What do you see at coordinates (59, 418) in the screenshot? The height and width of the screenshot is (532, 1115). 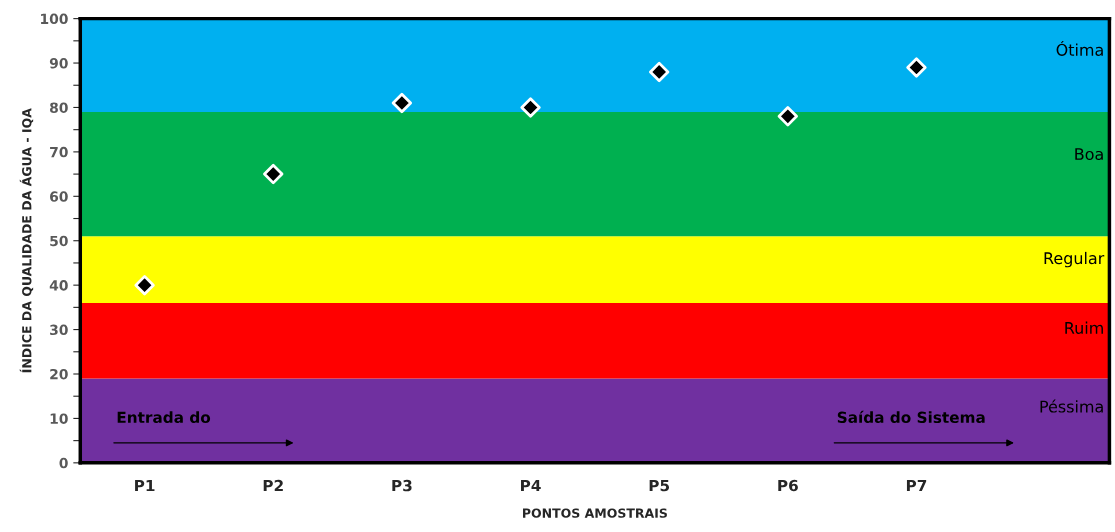 I see `y-tick-label: 10` at bounding box center [59, 418].